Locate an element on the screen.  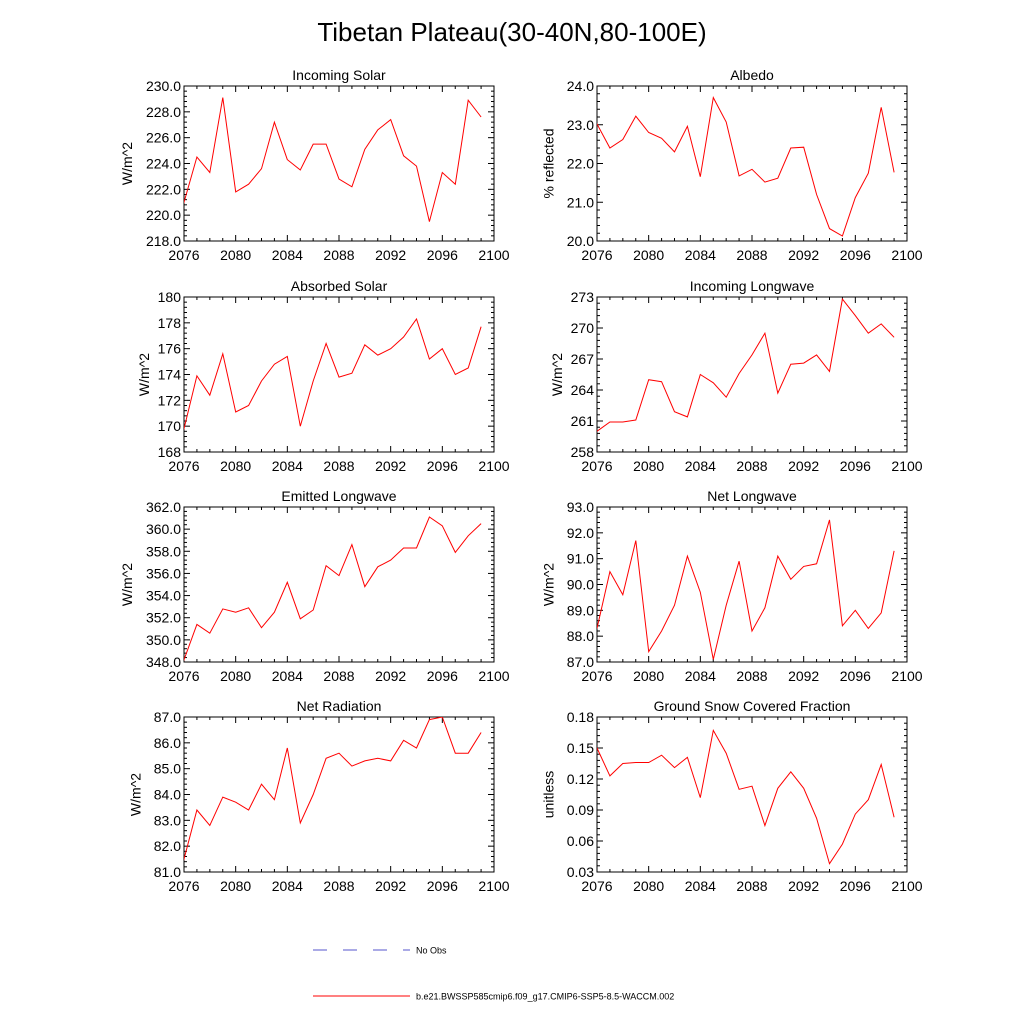
y-tick-label: 21.0 is located at coordinates (580, 202).